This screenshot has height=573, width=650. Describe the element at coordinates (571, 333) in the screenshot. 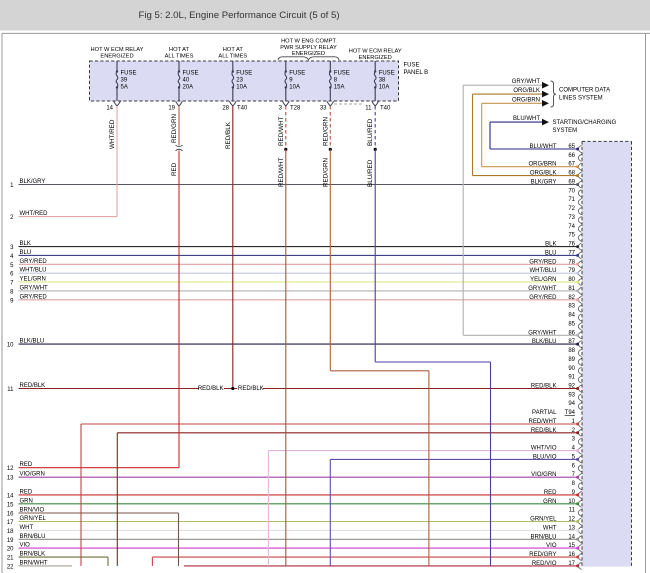

I see `svg-text: 86` at that location.